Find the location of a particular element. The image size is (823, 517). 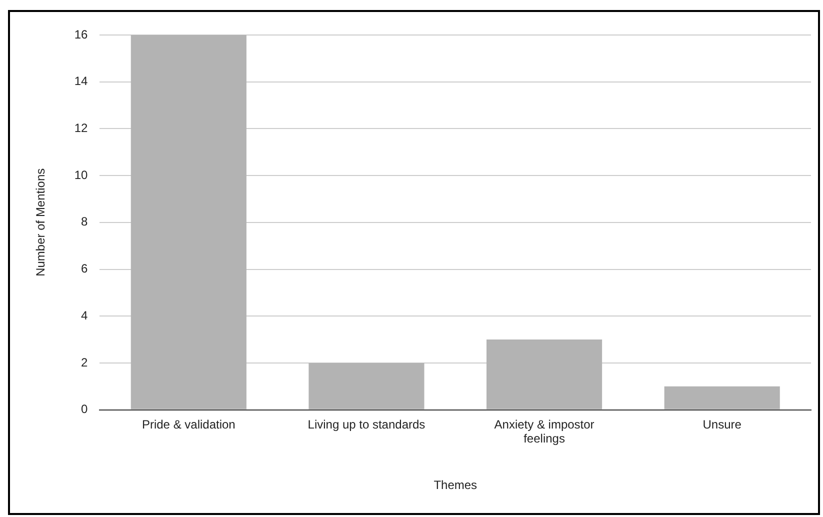

y-tick-label: 14 is located at coordinates (81, 81).